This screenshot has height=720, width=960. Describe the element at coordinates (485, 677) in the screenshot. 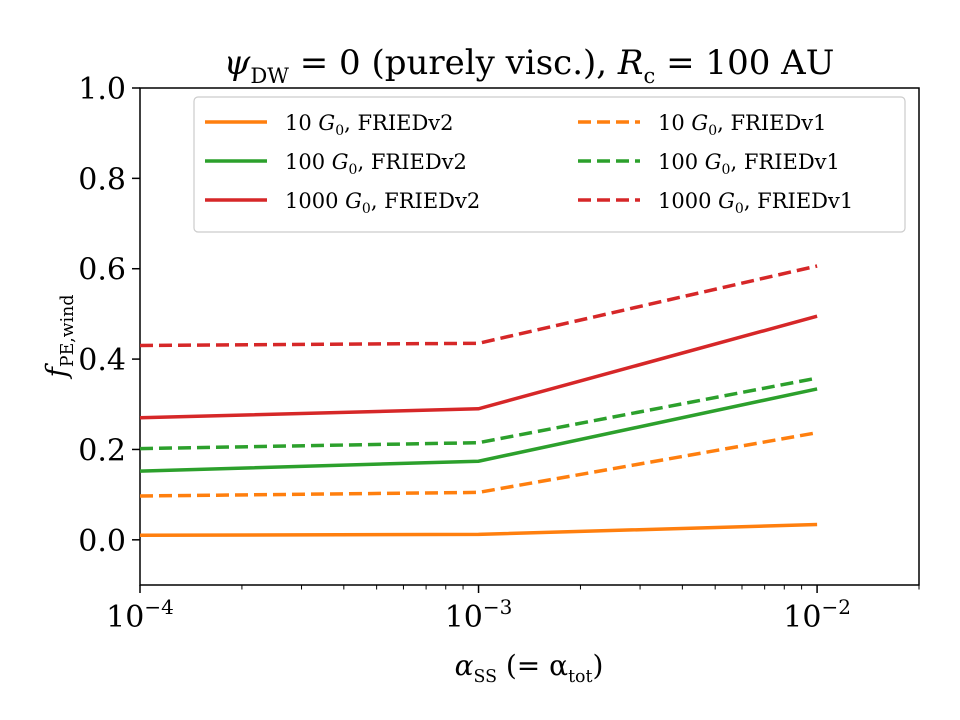

I see `xlabel-alpha-sub: SS` at that location.